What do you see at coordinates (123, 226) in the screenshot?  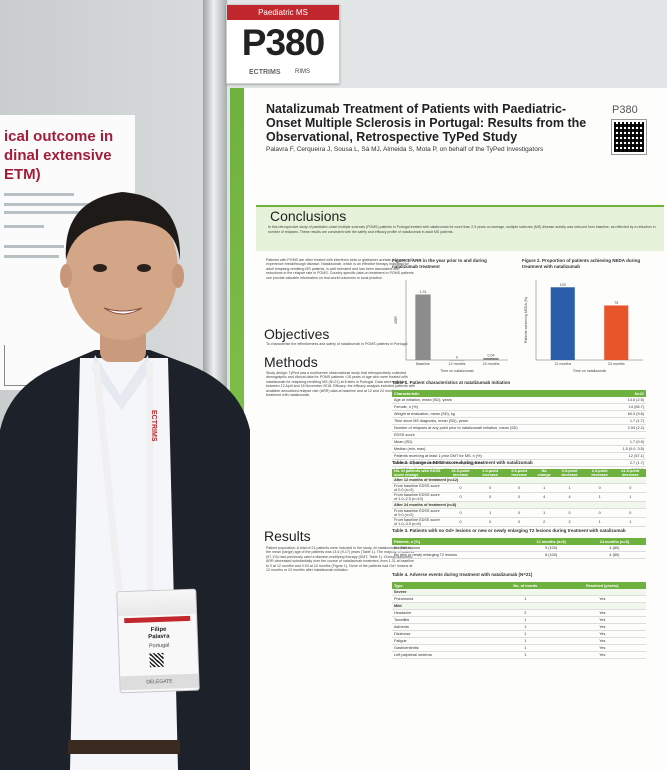 I see `hair` at bounding box center [123, 226].